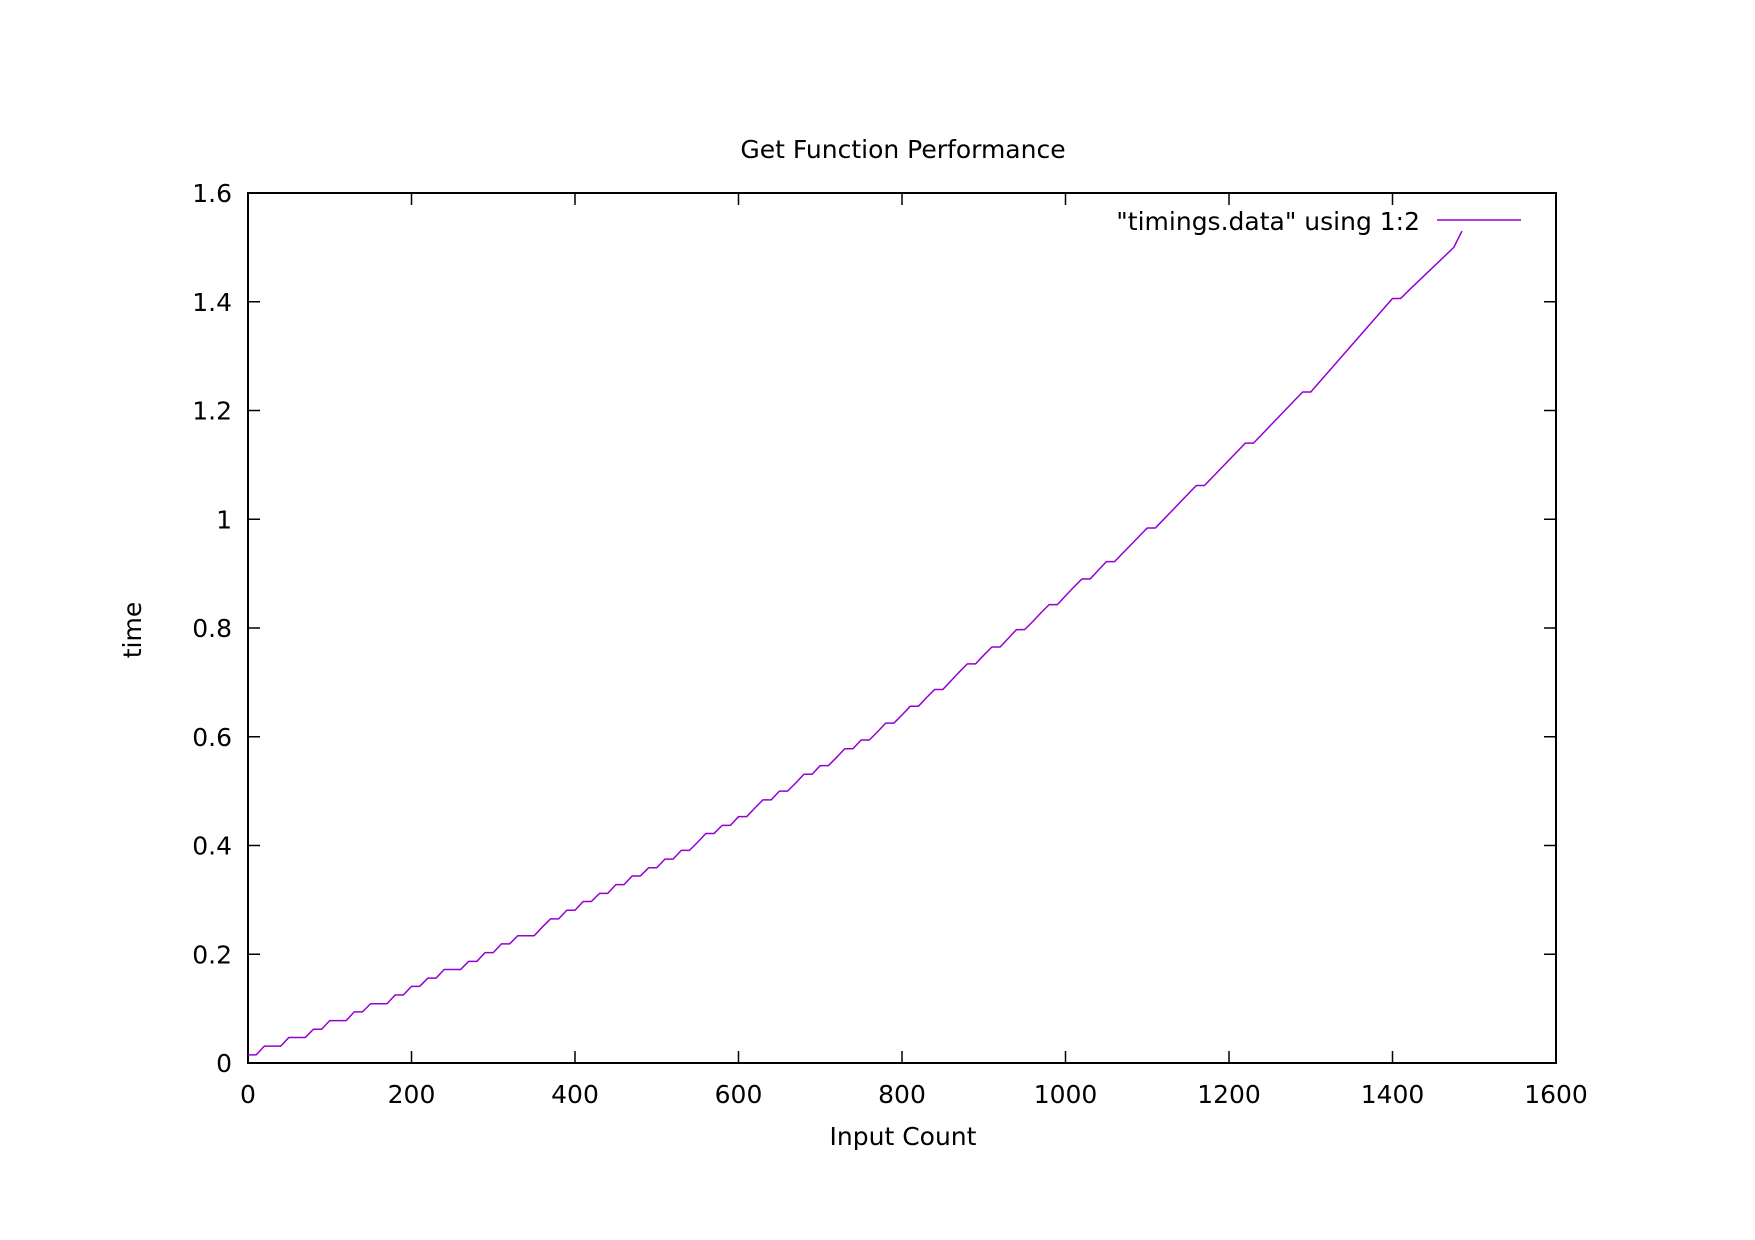 The width and height of the screenshot is (1755, 1240). Describe the element at coordinates (1268, 221) in the screenshot. I see `legend-label: "timings.data" using 1:2` at that location.